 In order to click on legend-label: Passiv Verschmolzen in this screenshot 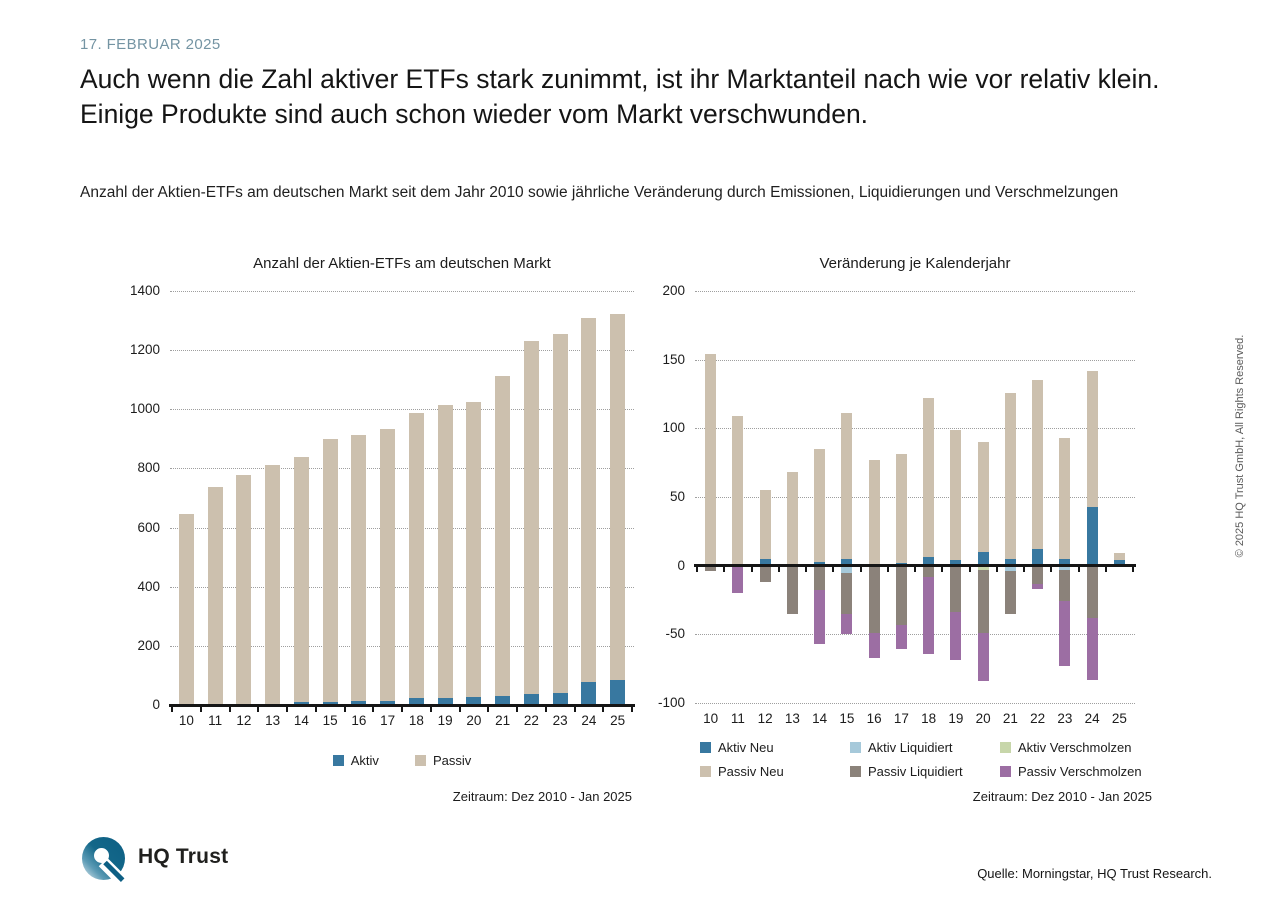, I will do `click(1080, 771)`.